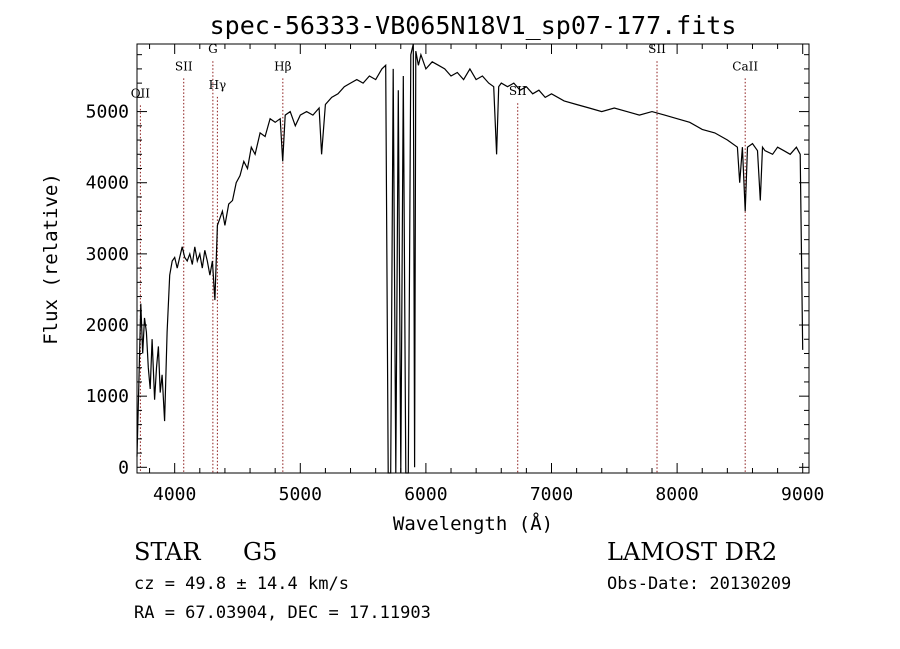  What do you see at coordinates (699, 584) in the screenshot?
I see `obs-date-label: Obs-Date: 20130209` at bounding box center [699, 584].